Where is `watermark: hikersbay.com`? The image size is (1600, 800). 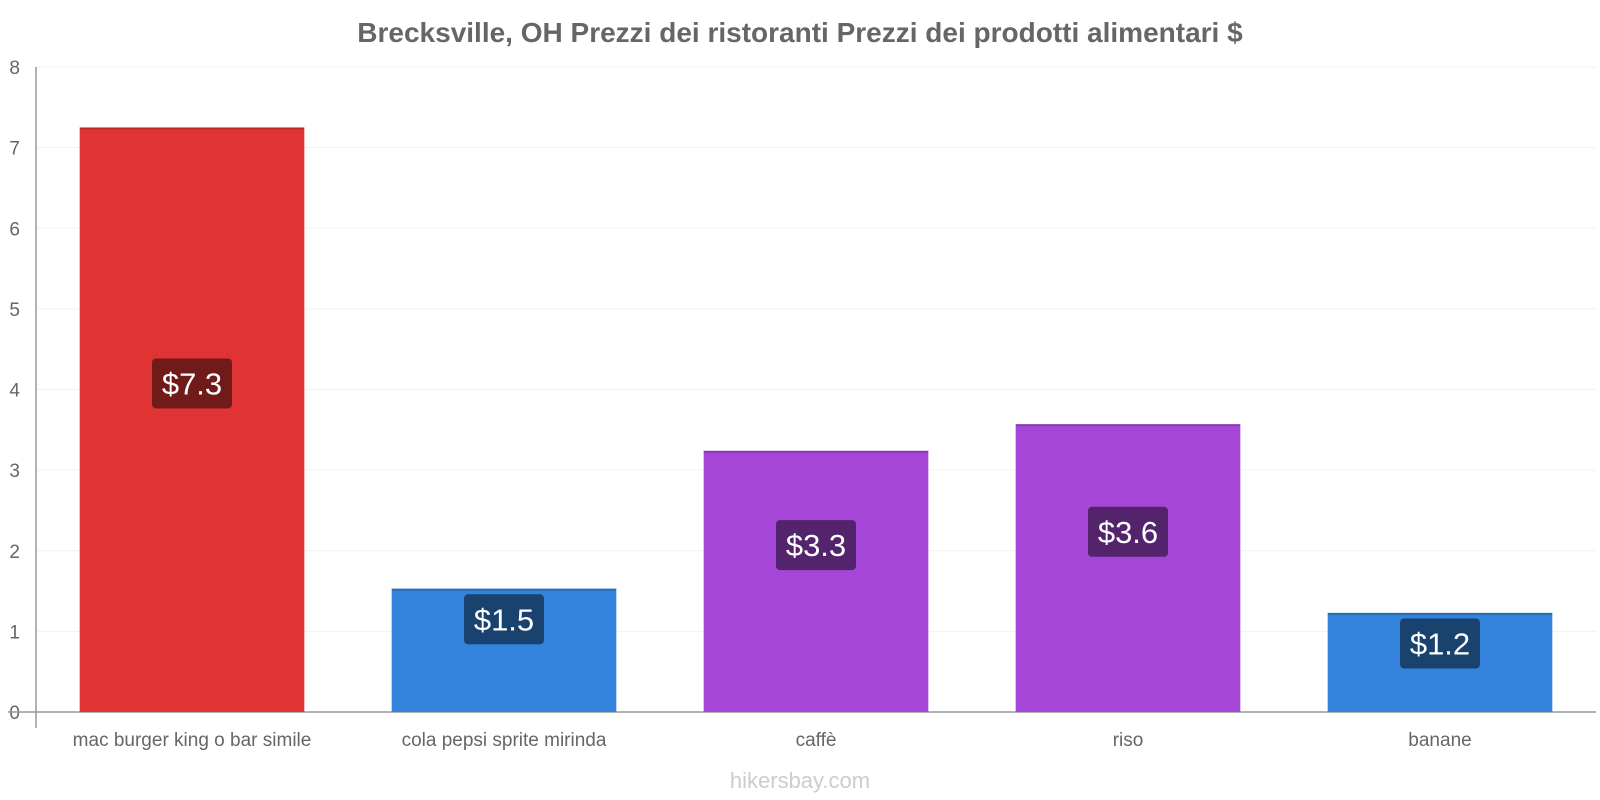
watermark: hikersbay.com is located at coordinates (800, 780).